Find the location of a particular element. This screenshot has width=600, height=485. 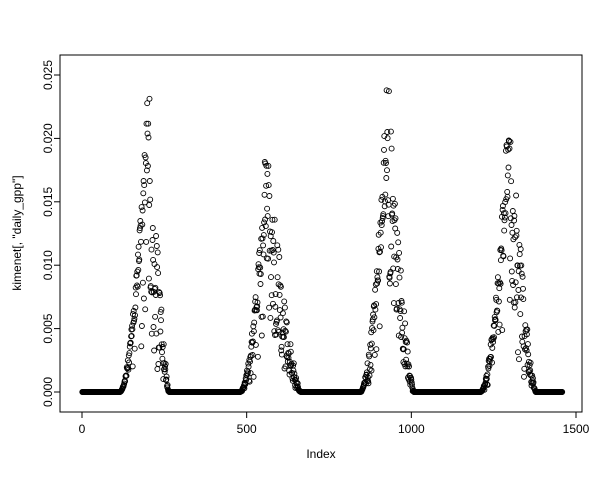

tick-label: 0.015 is located at coordinates (48, 201).